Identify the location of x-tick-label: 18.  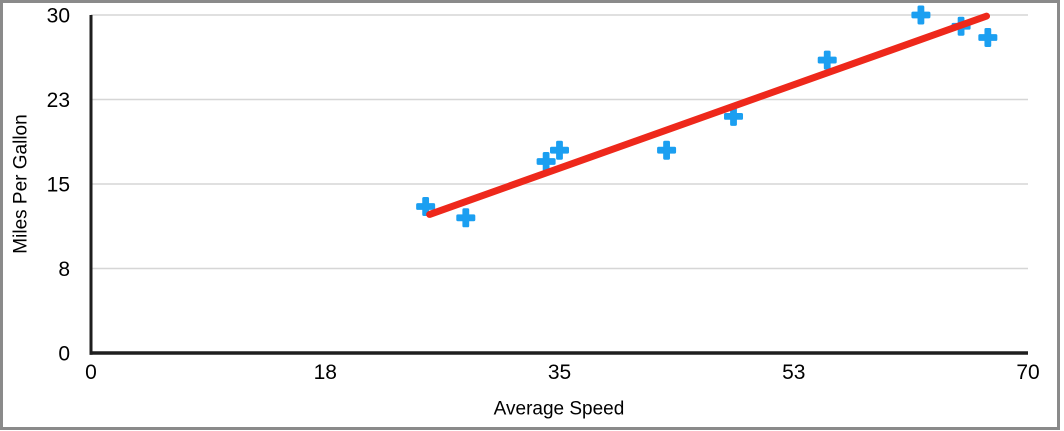
(325, 372).